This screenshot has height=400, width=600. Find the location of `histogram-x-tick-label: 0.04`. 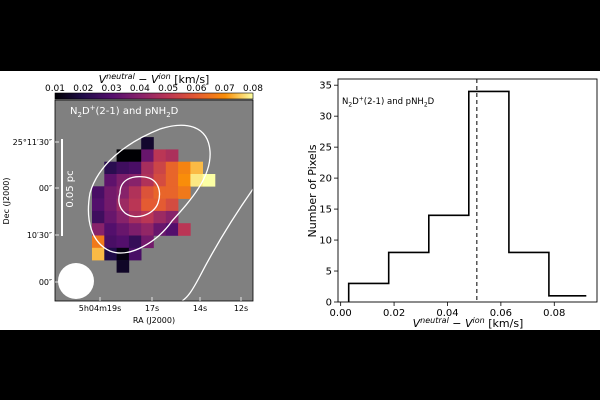

histogram-x-tick-label: 0.04 is located at coordinates (447, 313).